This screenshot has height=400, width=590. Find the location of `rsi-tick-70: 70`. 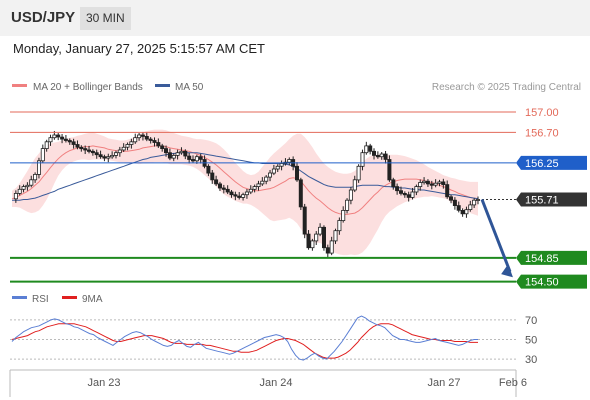

rsi-tick-70: 70 is located at coordinates (531, 321).